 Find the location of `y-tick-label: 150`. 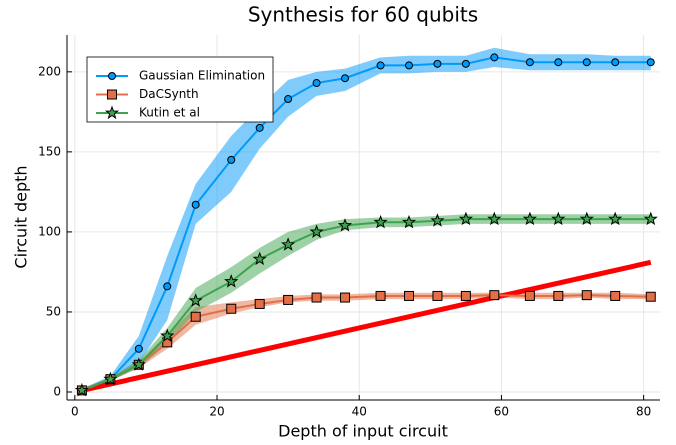

y-tick-label: 150 is located at coordinates (49, 151).